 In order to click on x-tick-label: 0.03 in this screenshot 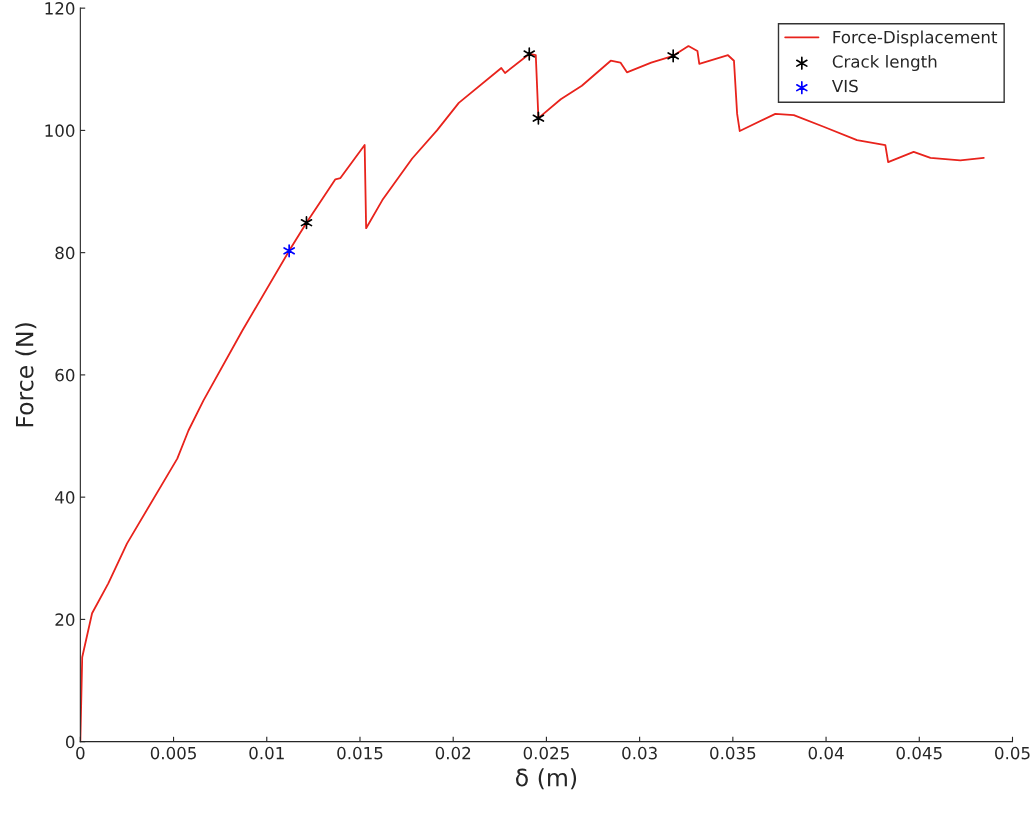, I will do `click(639, 753)`.